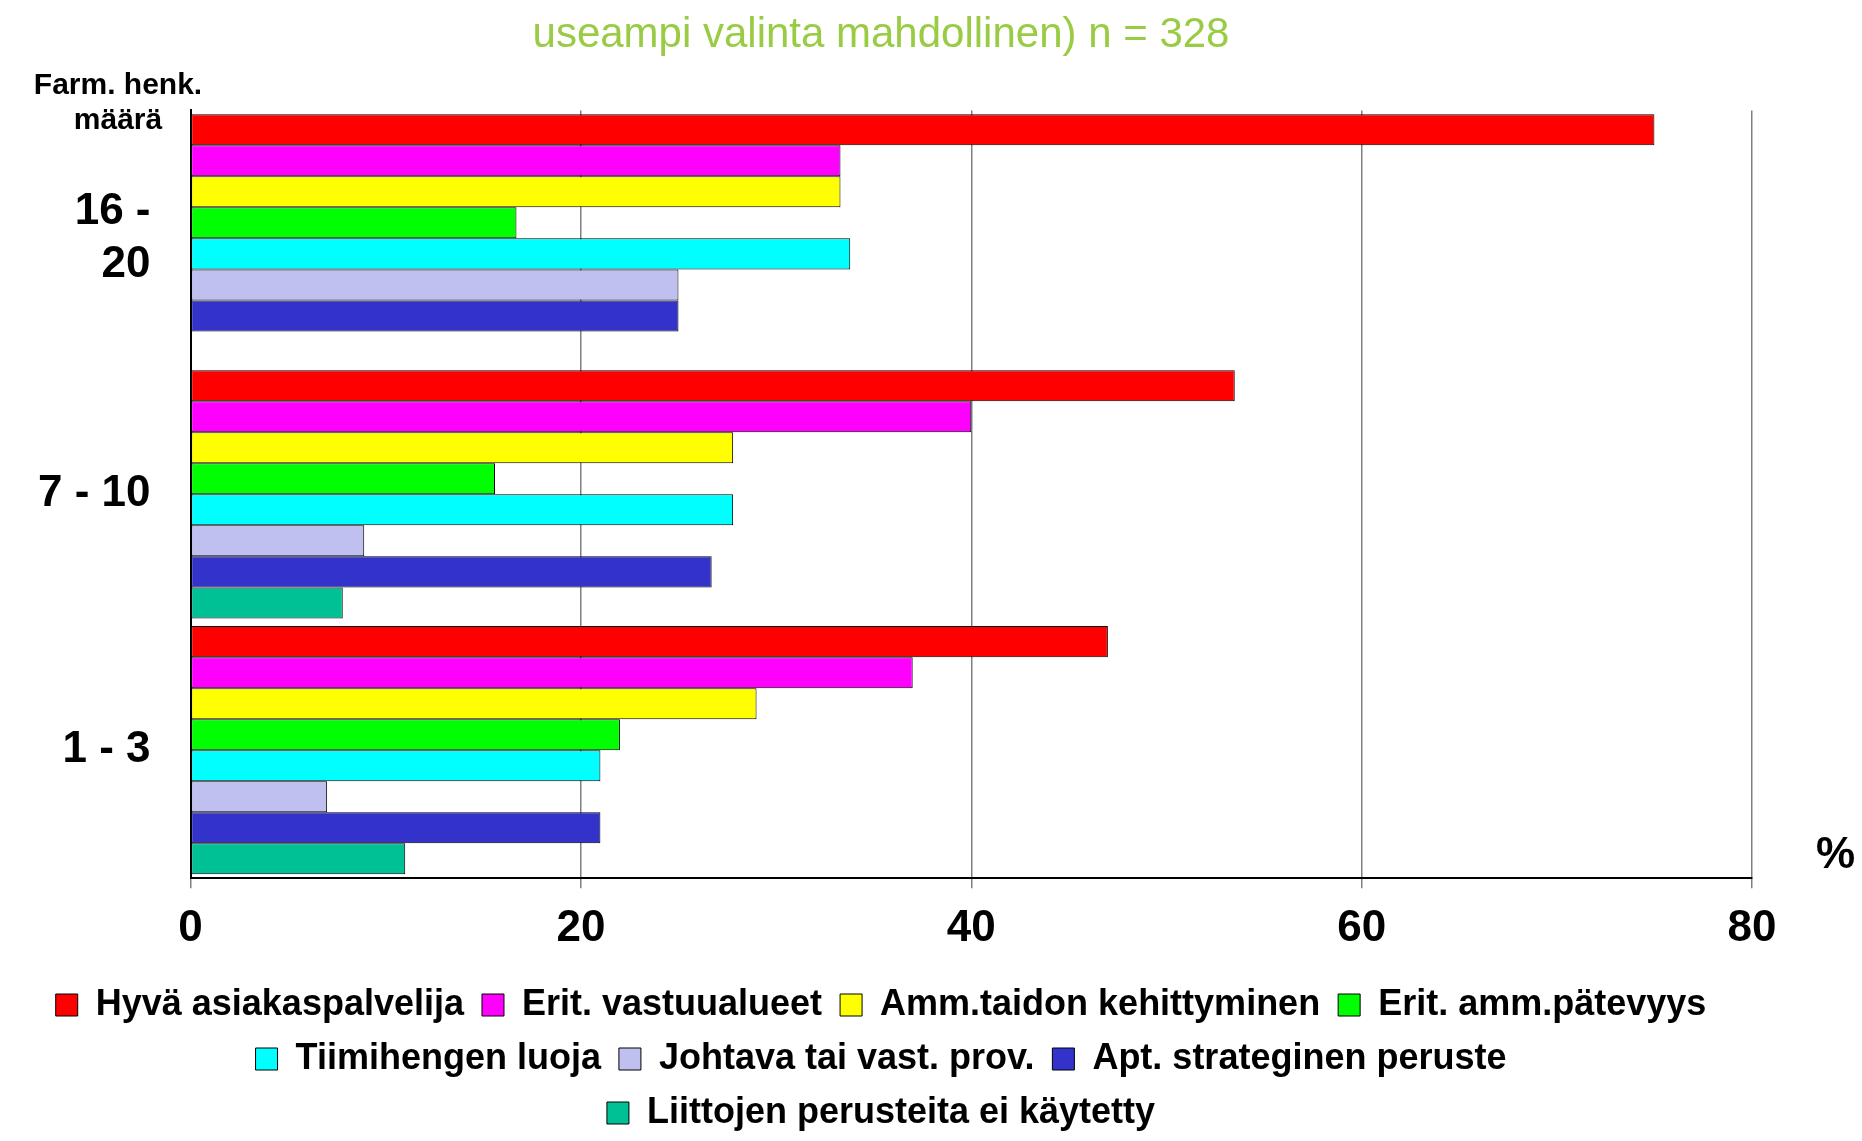 The image size is (1862, 1141). I want to click on legend-label: Hyvä asiakaspalvelija, so click(280, 1002).